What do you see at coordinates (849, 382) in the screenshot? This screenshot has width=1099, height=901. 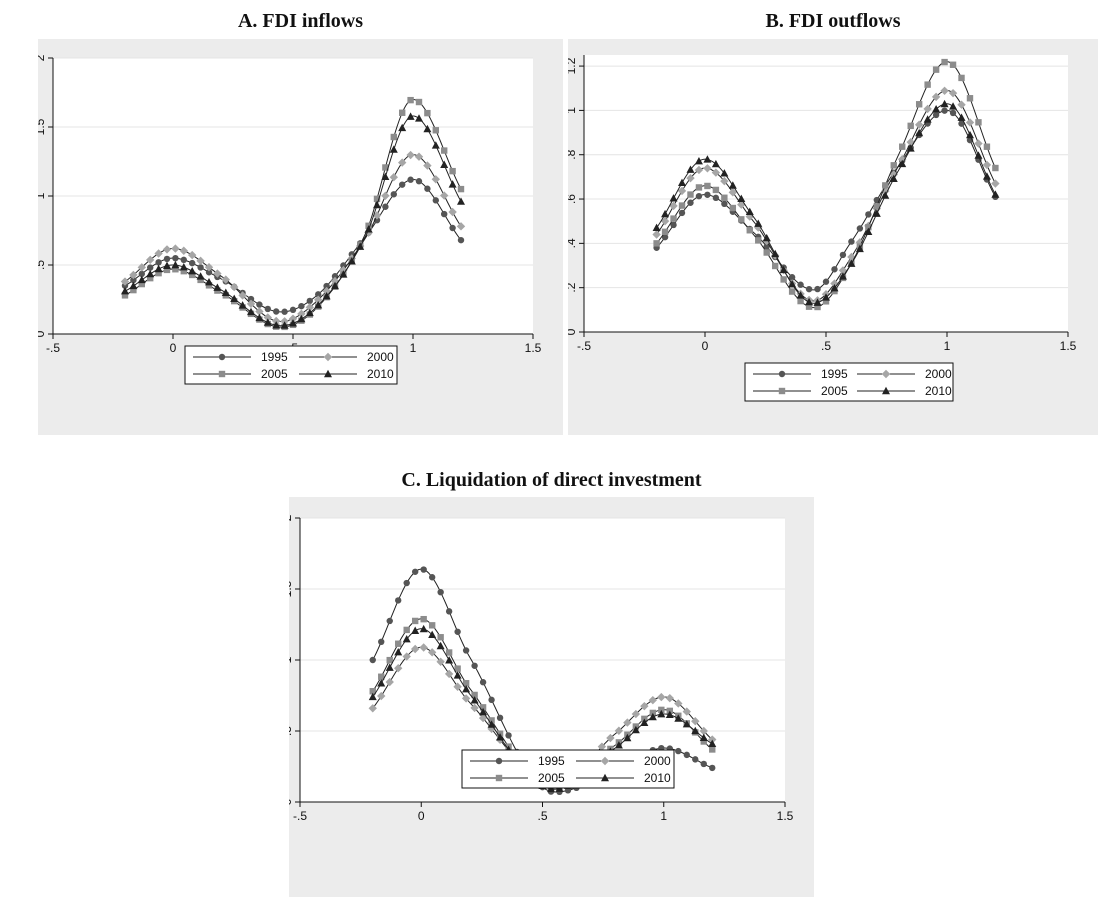 I see `legend-box` at bounding box center [849, 382].